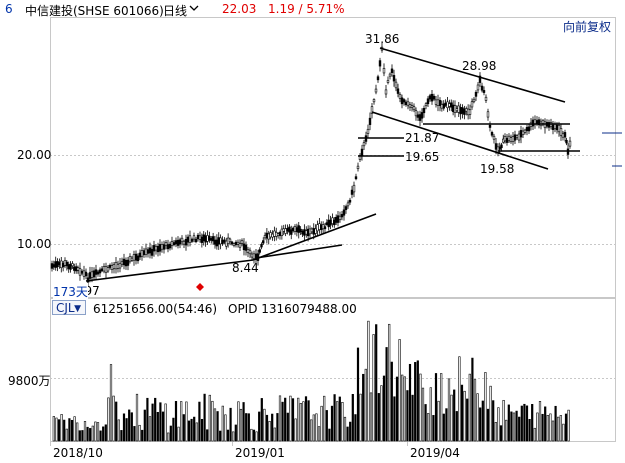 The image size is (625, 463). What do you see at coordinates (422, 138) in the screenshot?
I see `annotation-support-upper: 21.87` at bounding box center [422, 138].